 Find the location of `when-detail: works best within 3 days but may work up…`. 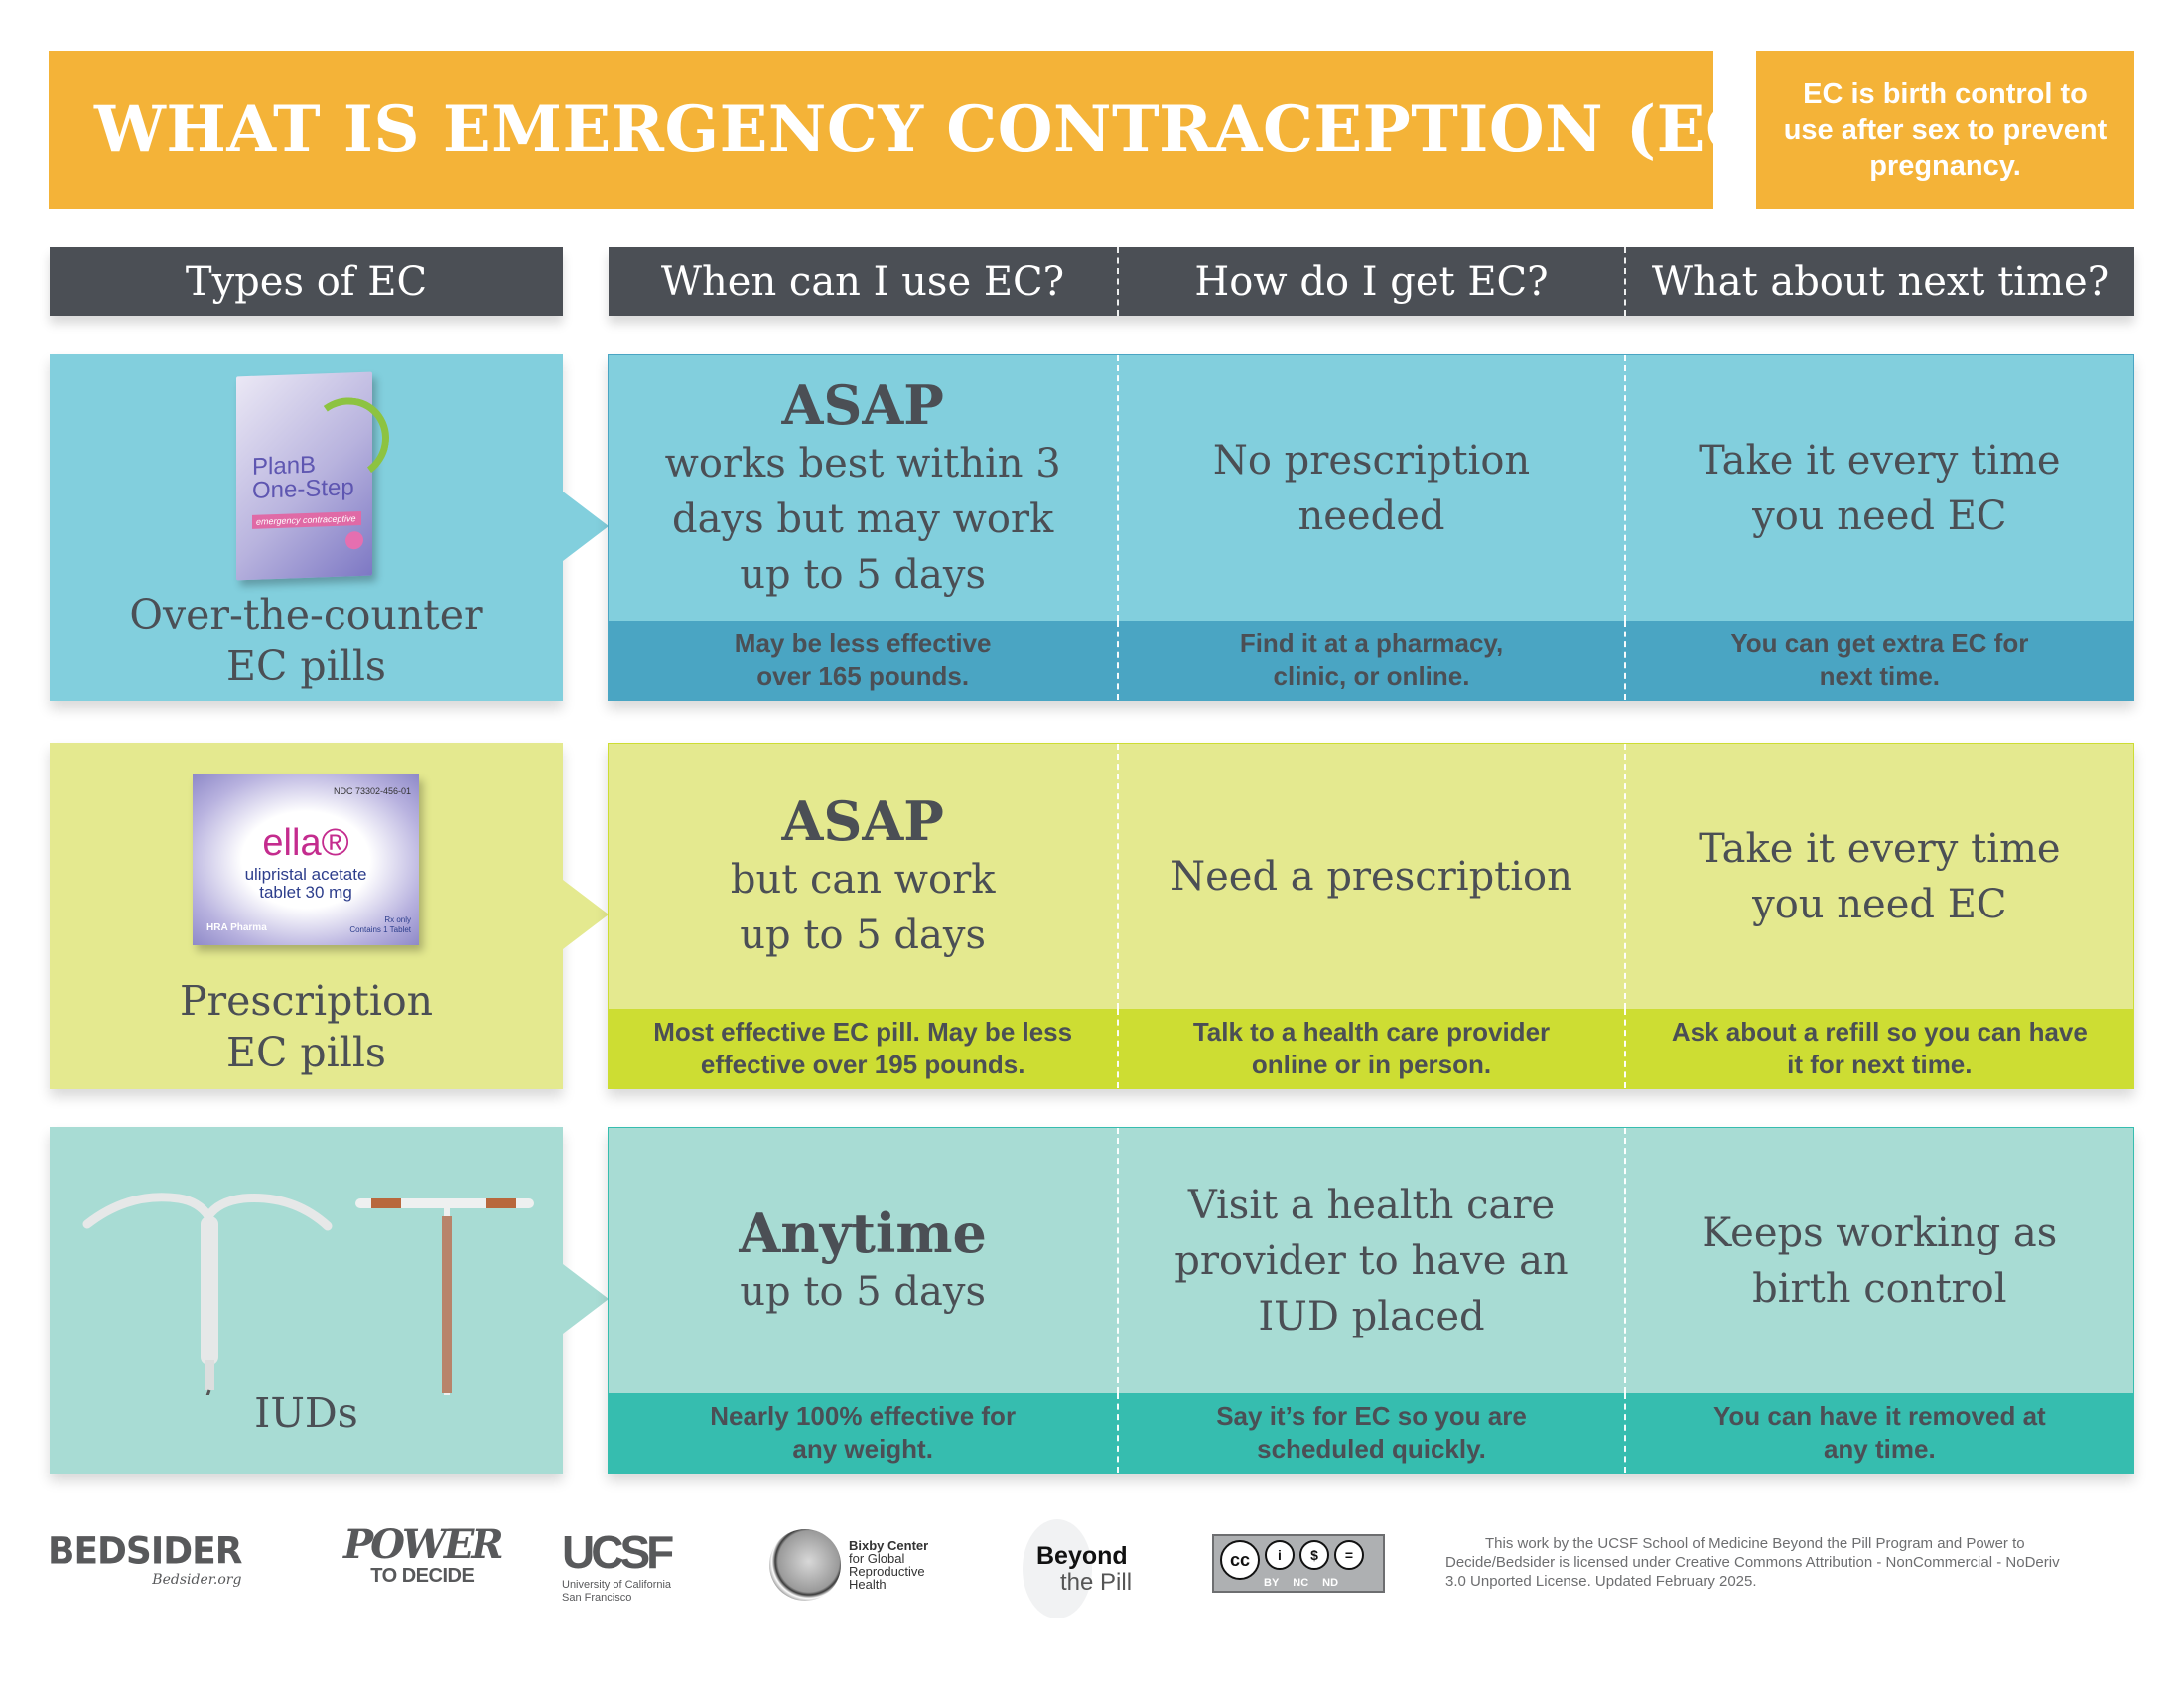

when-detail: works best within 3 days but may work up… is located at coordinates (862, 519).